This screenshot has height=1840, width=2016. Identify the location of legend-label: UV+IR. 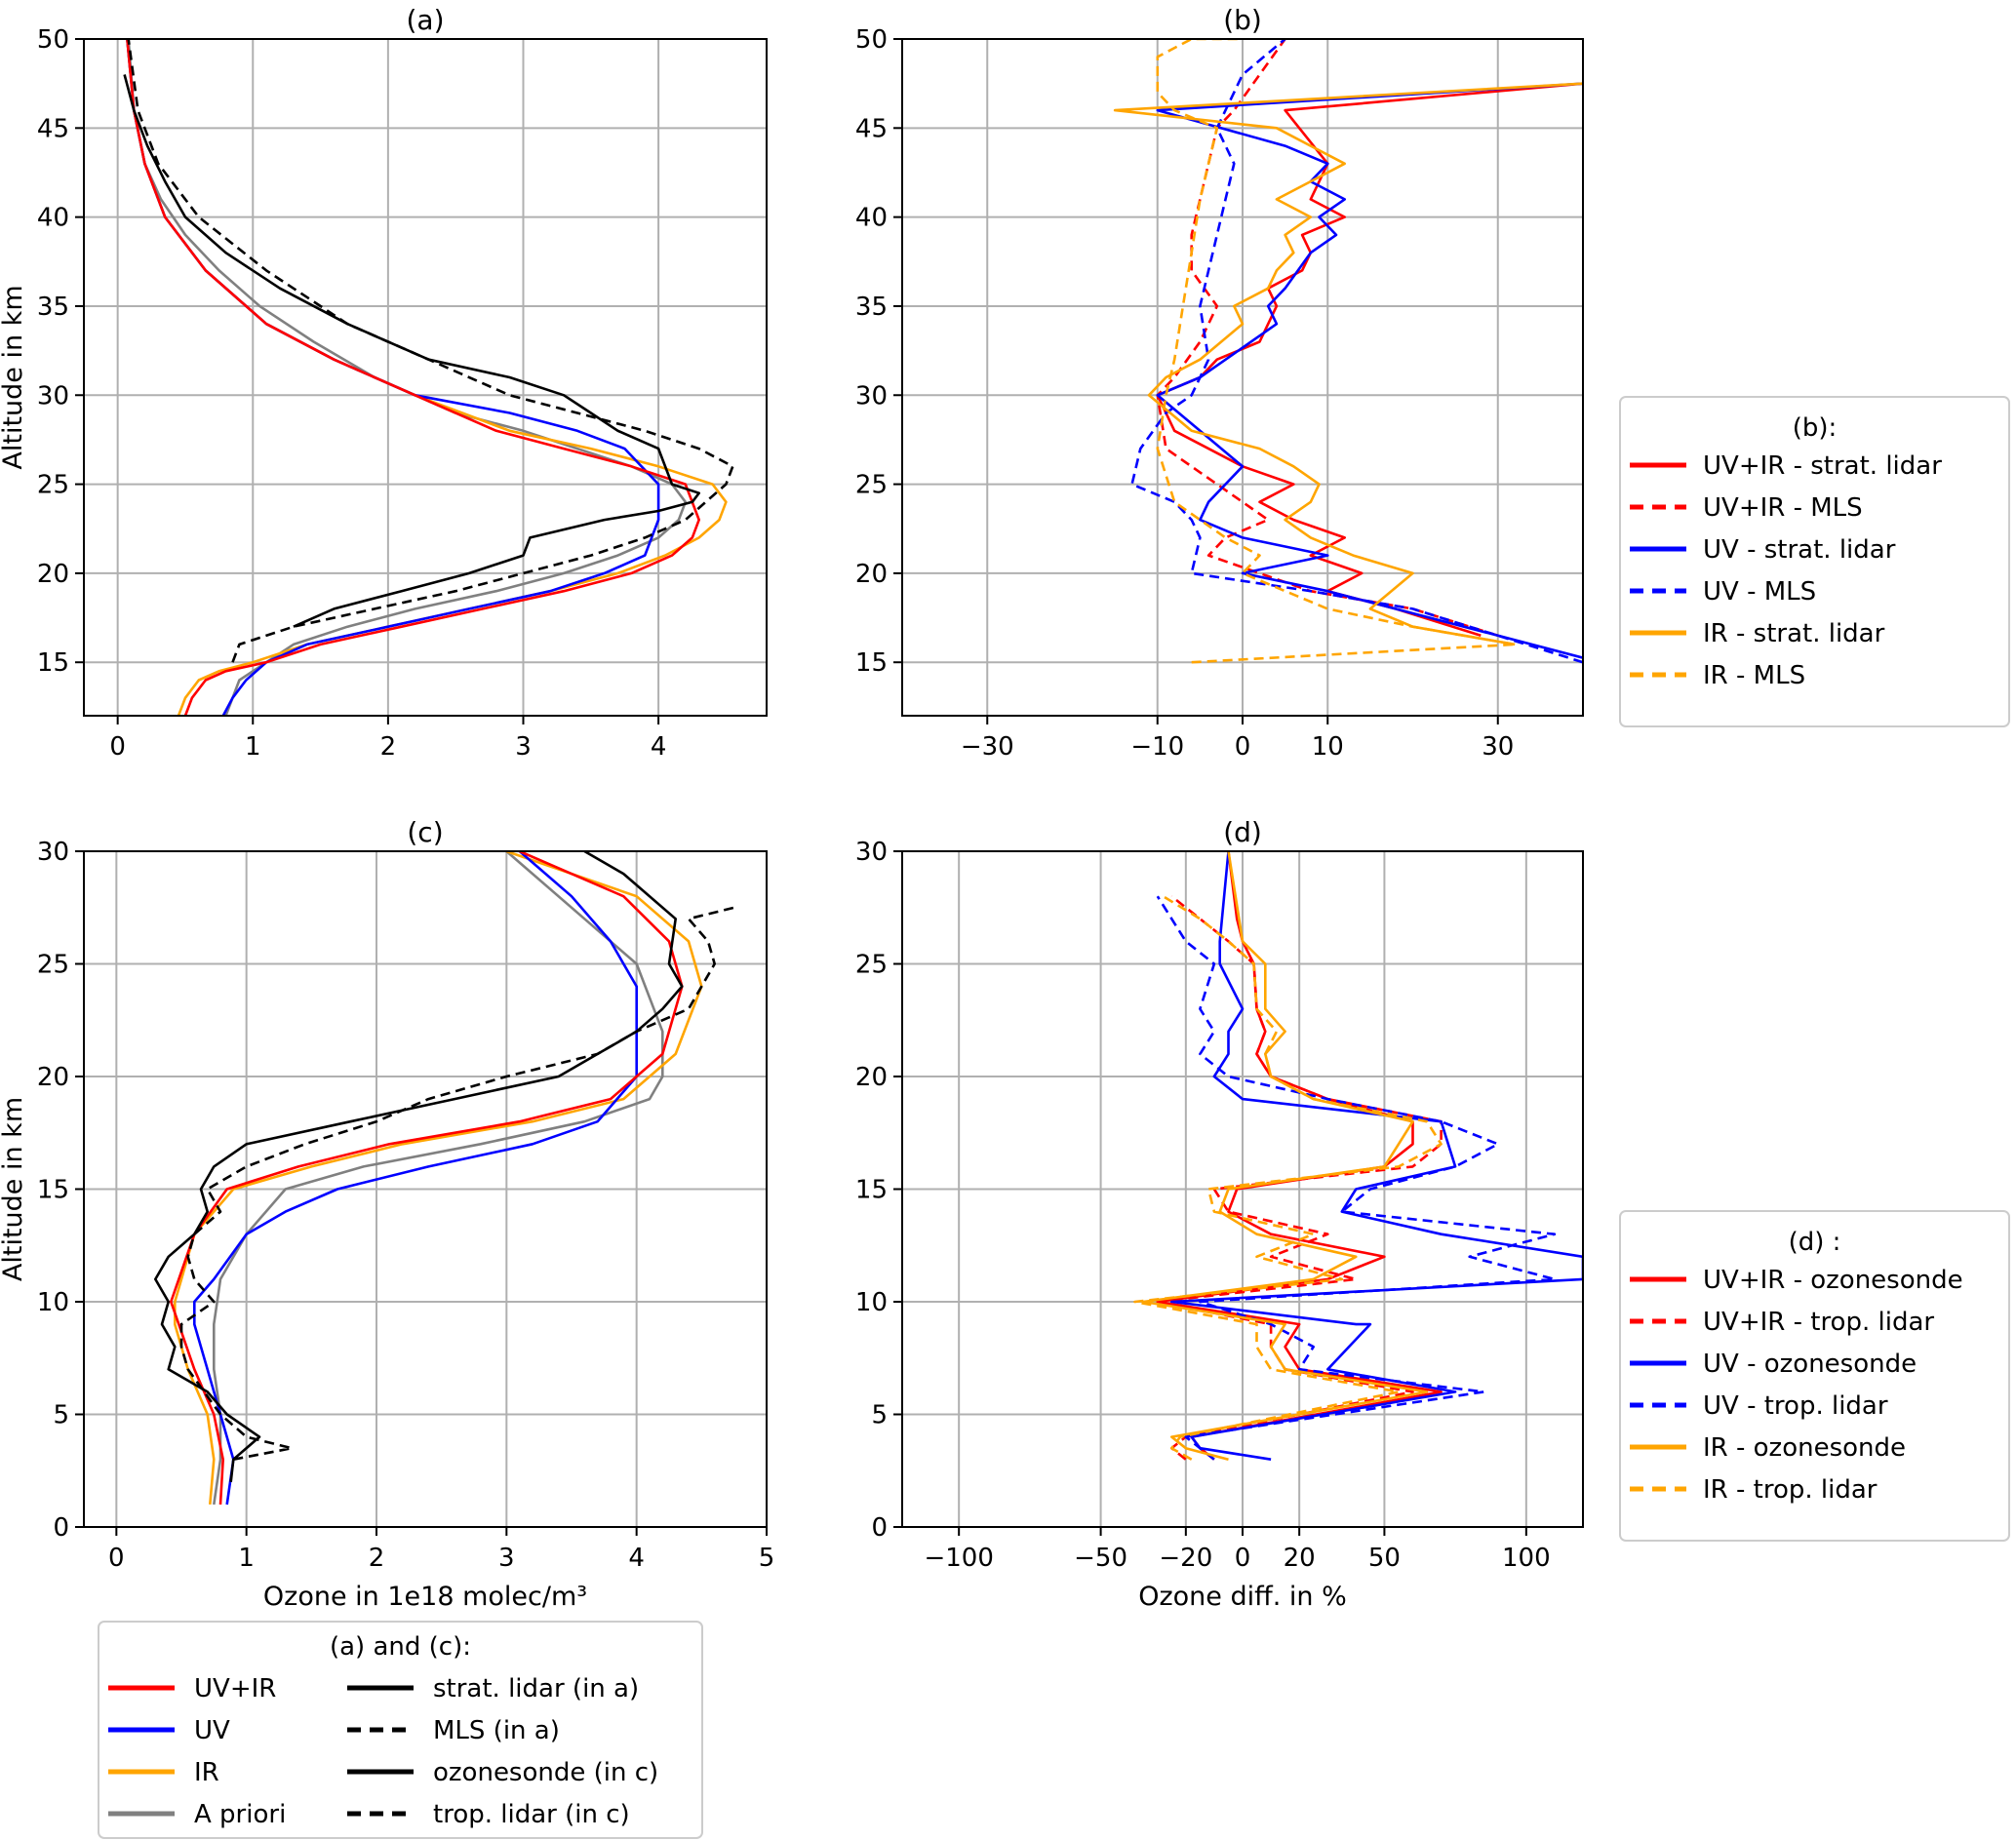
(235, 1688).